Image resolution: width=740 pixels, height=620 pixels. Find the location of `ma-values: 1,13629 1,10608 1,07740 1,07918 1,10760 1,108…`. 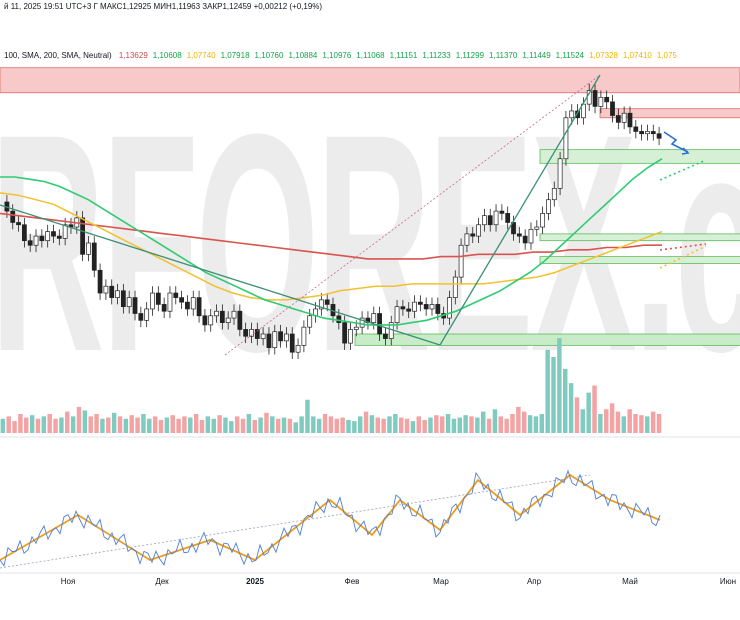

ma-values: 1,13629 1,10608 1,07740 1,07918 1,10760 1,108… is located at coordinates (400, 55).